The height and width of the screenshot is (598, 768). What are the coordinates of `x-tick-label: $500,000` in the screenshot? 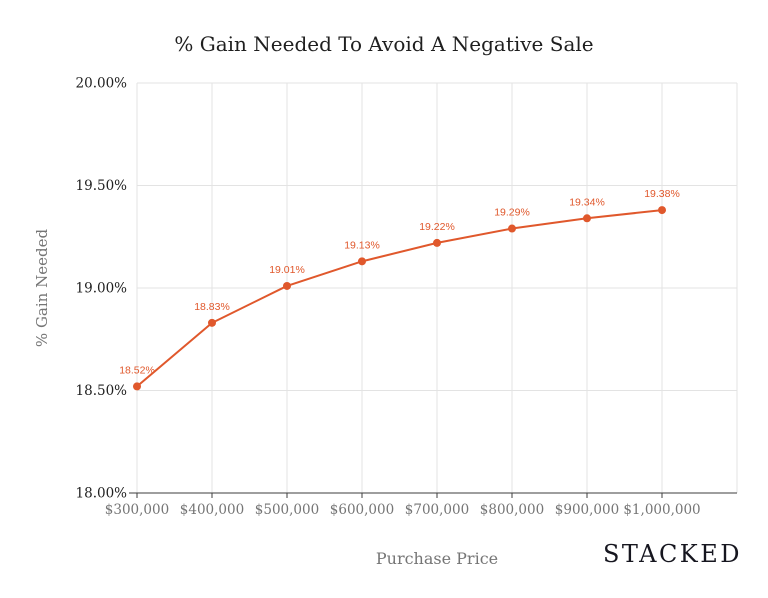 It's located at (287, 510).